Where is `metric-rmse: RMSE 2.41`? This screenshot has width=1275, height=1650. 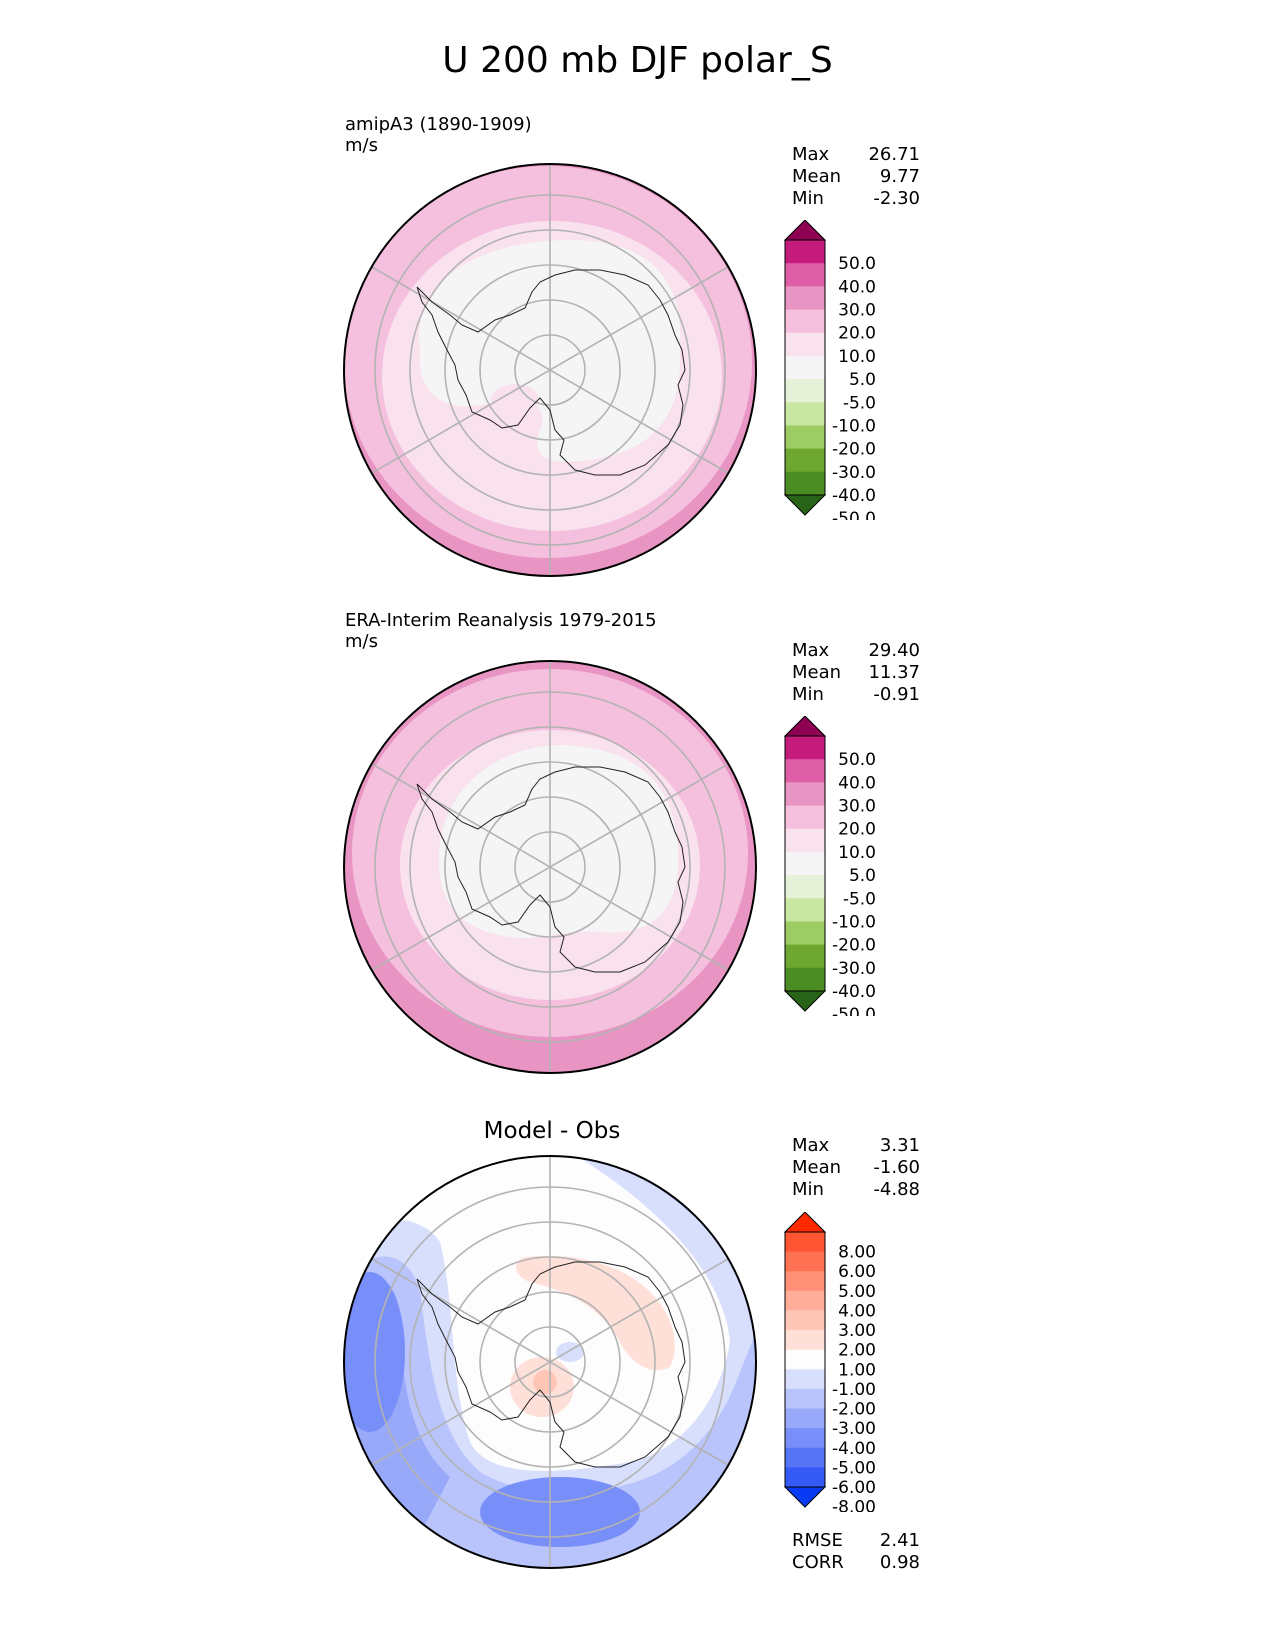
metric-rmse: RMSE 2.41 is located at coordinates (856, 1541).